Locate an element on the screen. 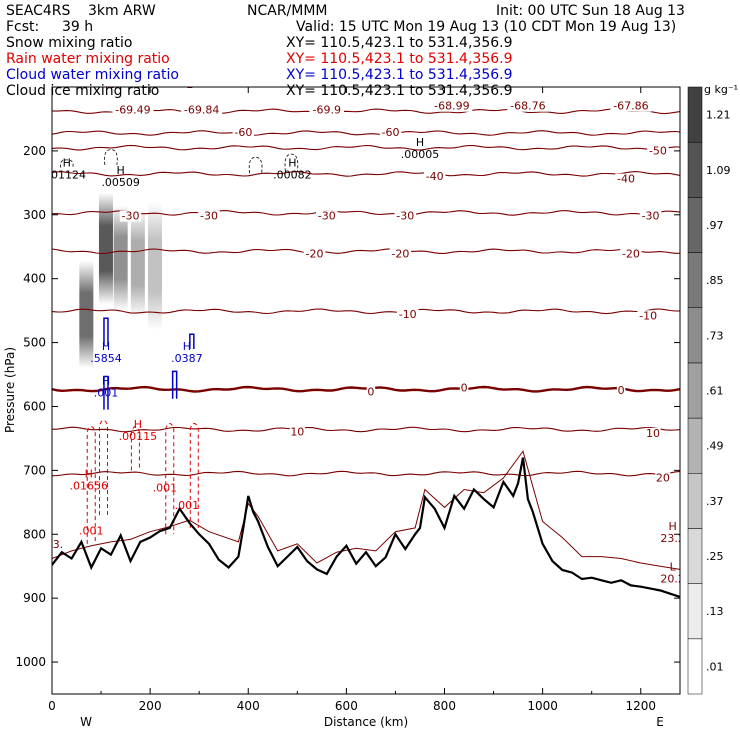 This screenshot has width=740, height=740. isotherm--60 is located at coordinates (366, 133).